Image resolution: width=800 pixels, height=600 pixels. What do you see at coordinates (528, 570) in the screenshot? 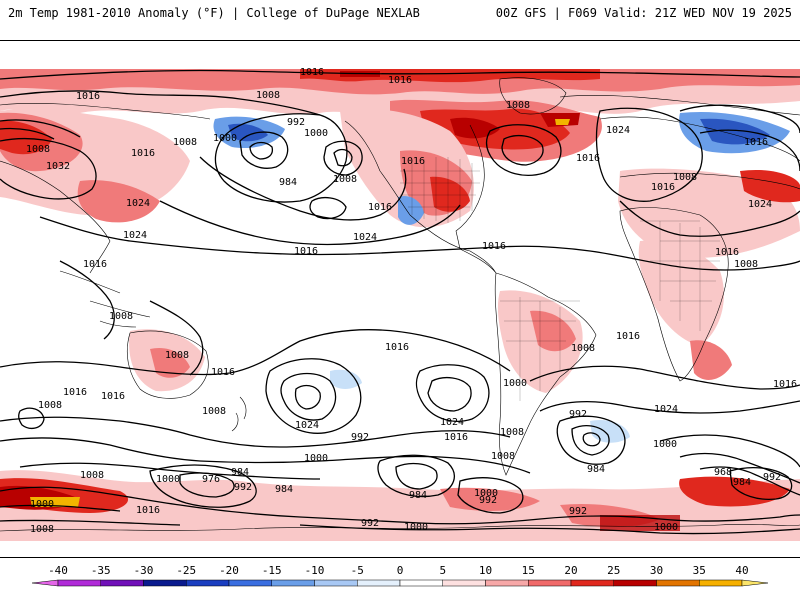
I see `colorbar-tick-label: 15` at bounding box center [528, 570].